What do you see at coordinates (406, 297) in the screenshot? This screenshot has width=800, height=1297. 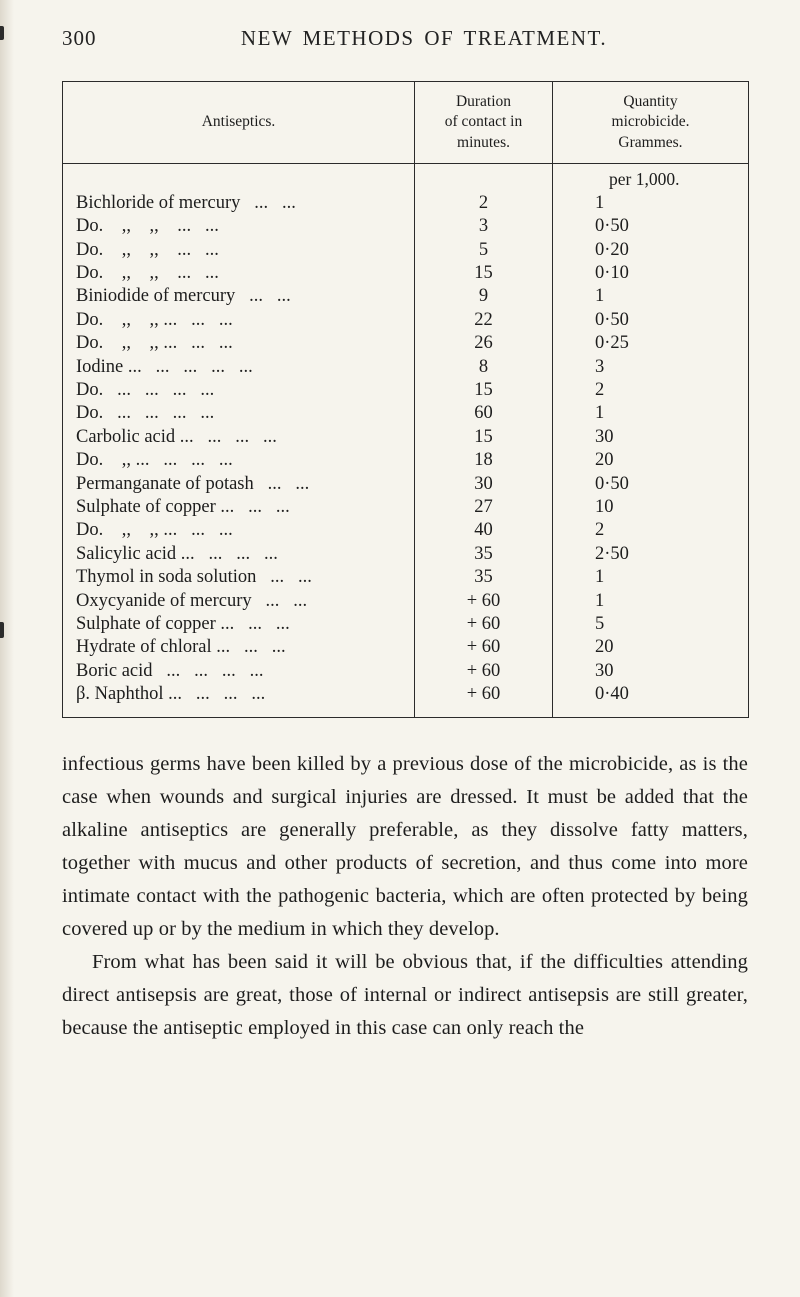 I see `table-row: Biniodide of mercury ... ... 9 1` at bounding box center [406, 297].